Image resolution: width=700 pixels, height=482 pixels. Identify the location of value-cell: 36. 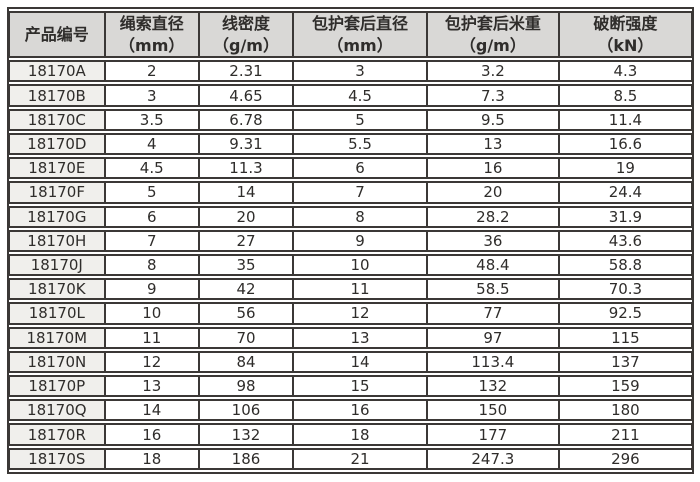
(492, 240).